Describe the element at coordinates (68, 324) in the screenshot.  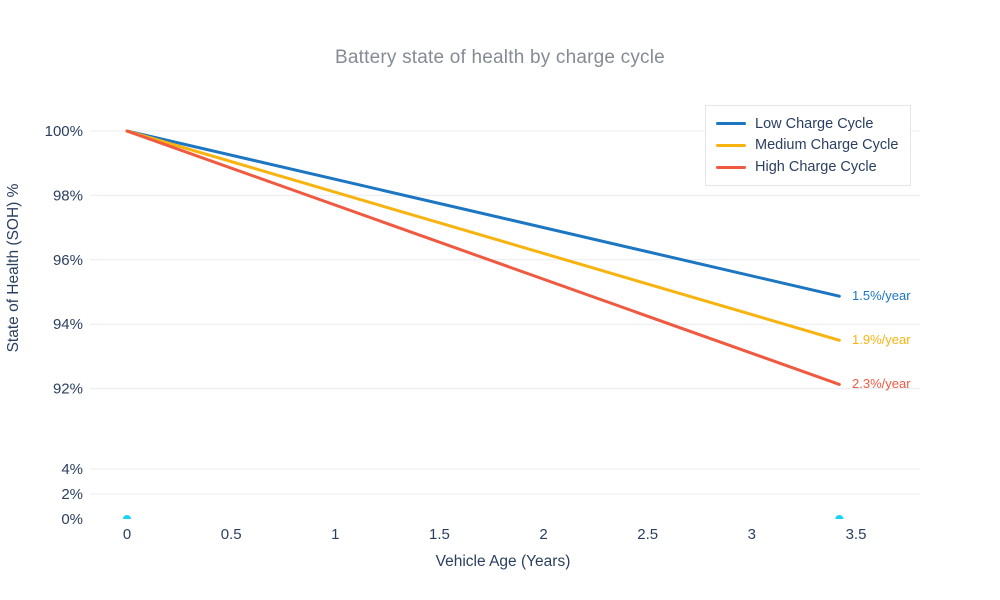
I see `y-tick-label: 94%` at that location.